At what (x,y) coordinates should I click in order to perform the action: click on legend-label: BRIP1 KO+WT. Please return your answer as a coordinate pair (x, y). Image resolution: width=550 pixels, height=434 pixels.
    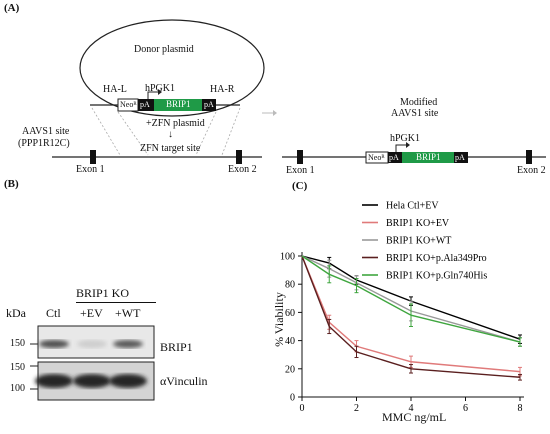
    Looking at the image, I should click on (418, 241).